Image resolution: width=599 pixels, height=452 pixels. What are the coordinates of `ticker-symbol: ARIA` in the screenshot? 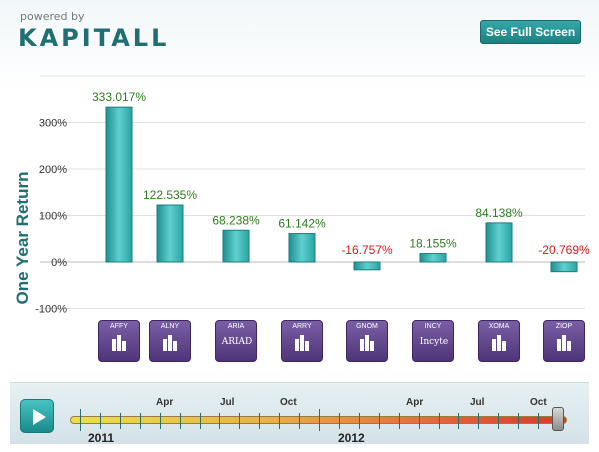 It's located at (236, 326).